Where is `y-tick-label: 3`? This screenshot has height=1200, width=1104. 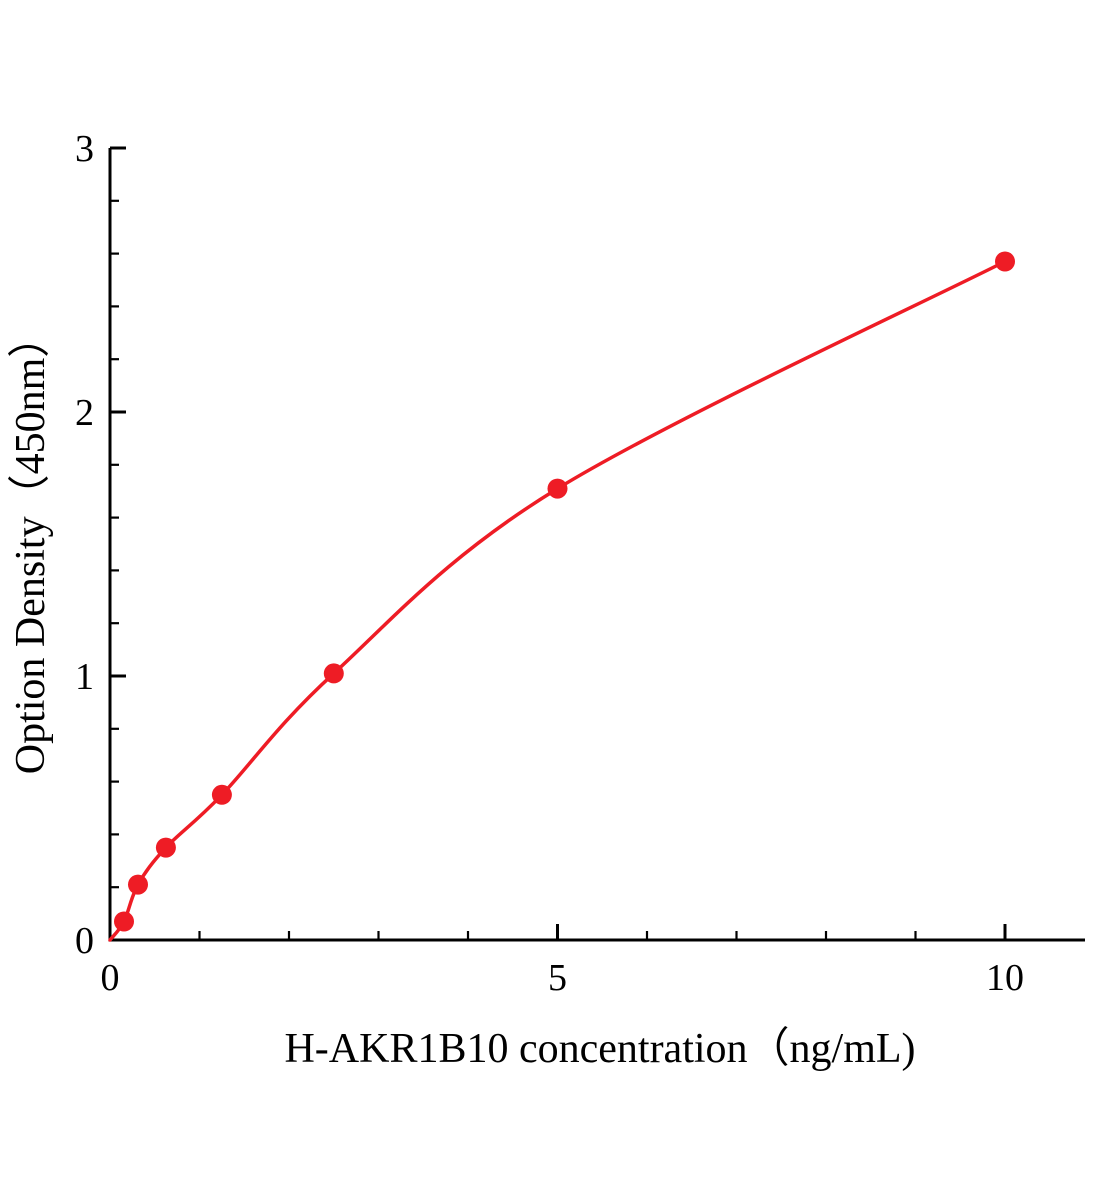
y-tick-label: 3 is located at coordinates (84, 149).